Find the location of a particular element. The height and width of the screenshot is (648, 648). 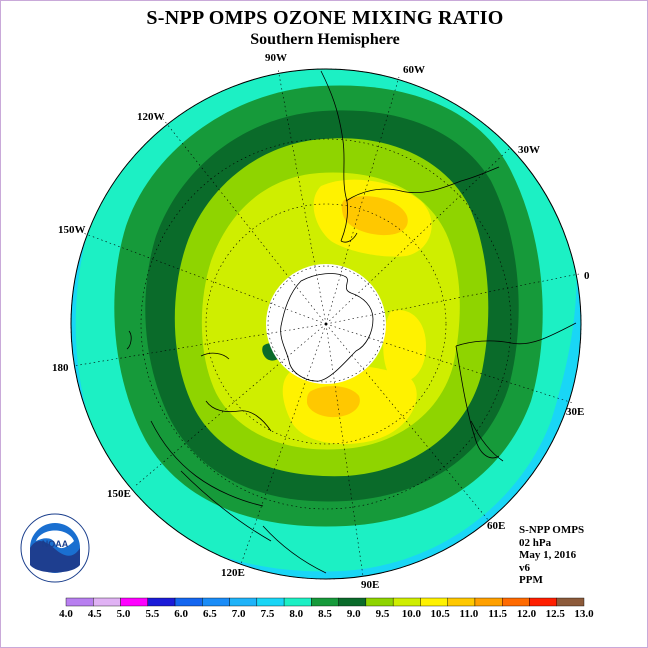

colorbar-tick-label: 9.0 is located at coordinates (354, 614).